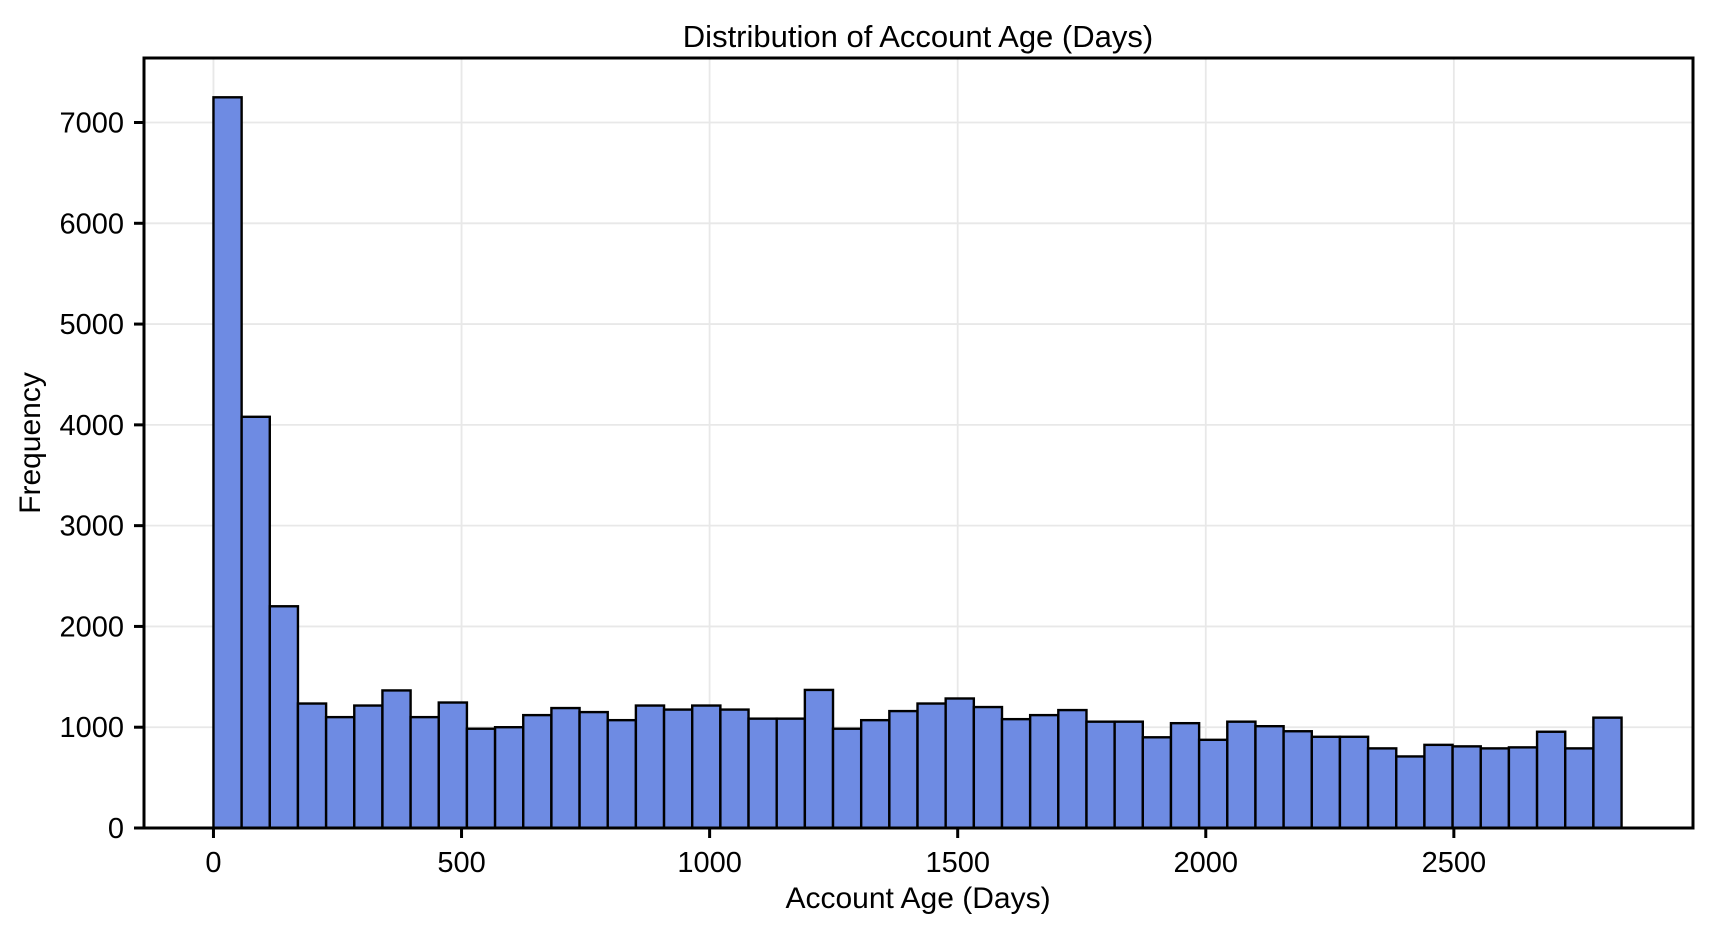 This screenshot has width=1711, height=929. Describe the element at coordinates (91, 728) in the screenshot. I see `y-tick-label: 1000` at that location.